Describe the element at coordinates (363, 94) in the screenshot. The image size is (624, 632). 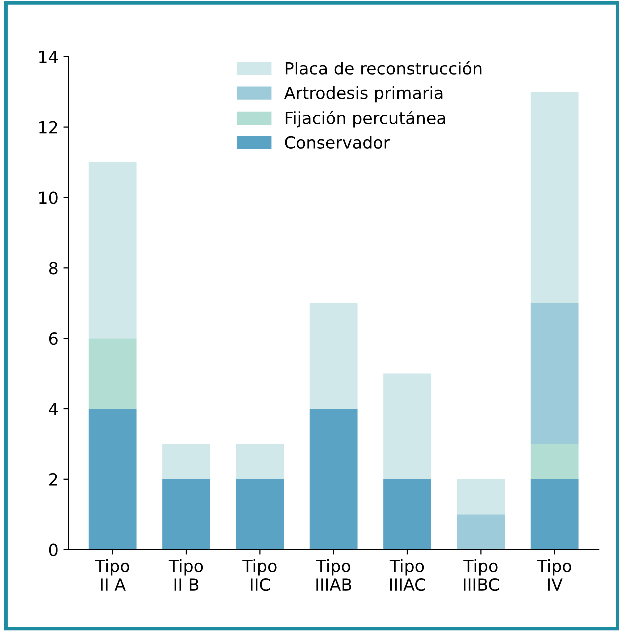
I see `legend-label: Artrodesis primaria` at that location.